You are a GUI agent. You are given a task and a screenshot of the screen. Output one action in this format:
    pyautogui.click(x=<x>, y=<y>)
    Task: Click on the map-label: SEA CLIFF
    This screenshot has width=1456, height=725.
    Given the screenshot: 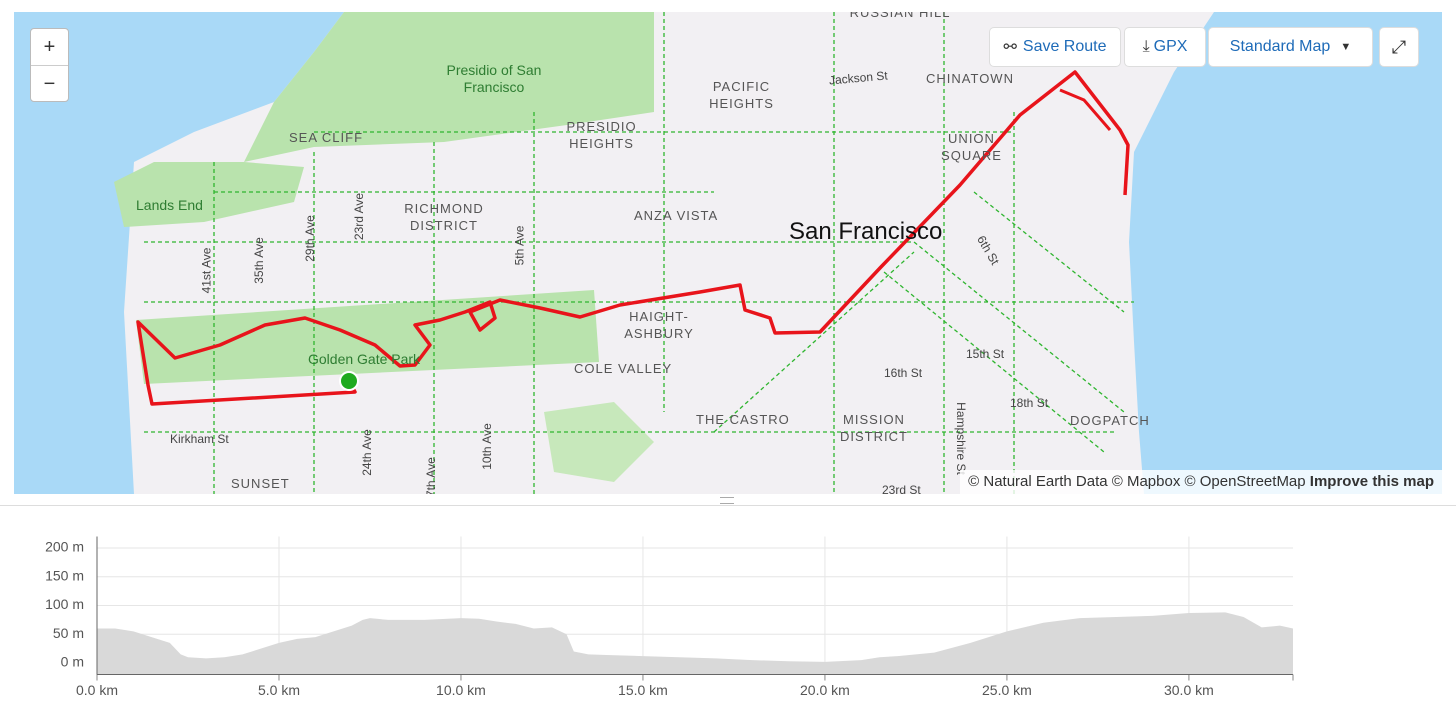 What is the action you would take?
    pyautogui.click(x=326, y=137)
    